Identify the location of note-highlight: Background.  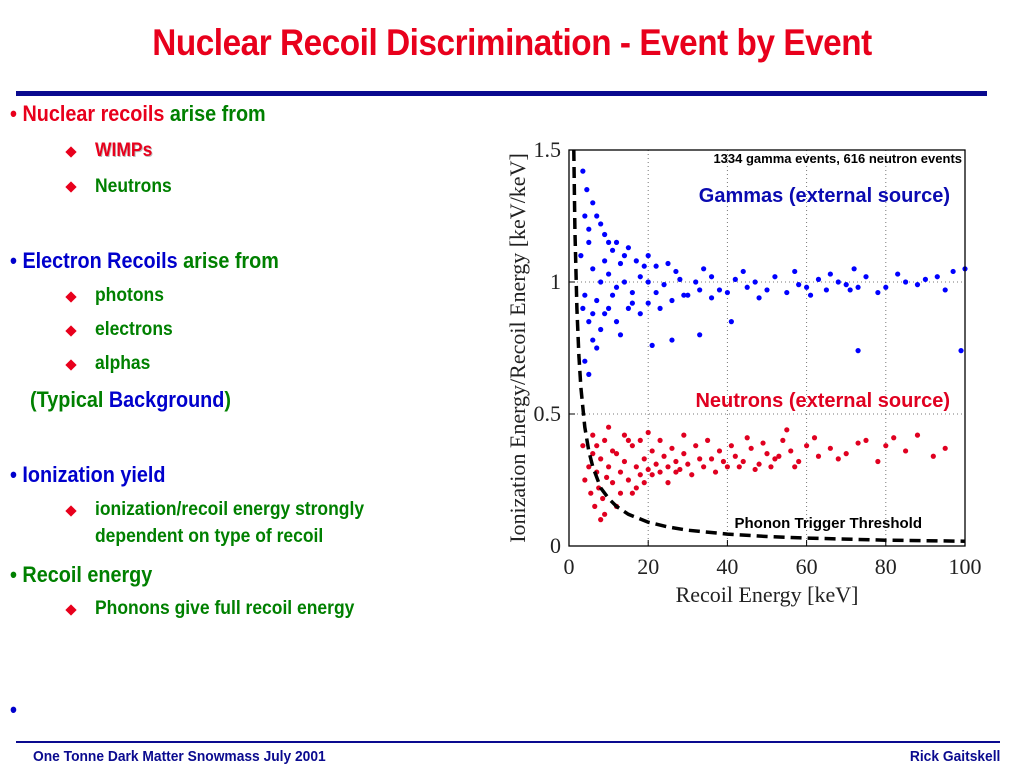
(166, 399).